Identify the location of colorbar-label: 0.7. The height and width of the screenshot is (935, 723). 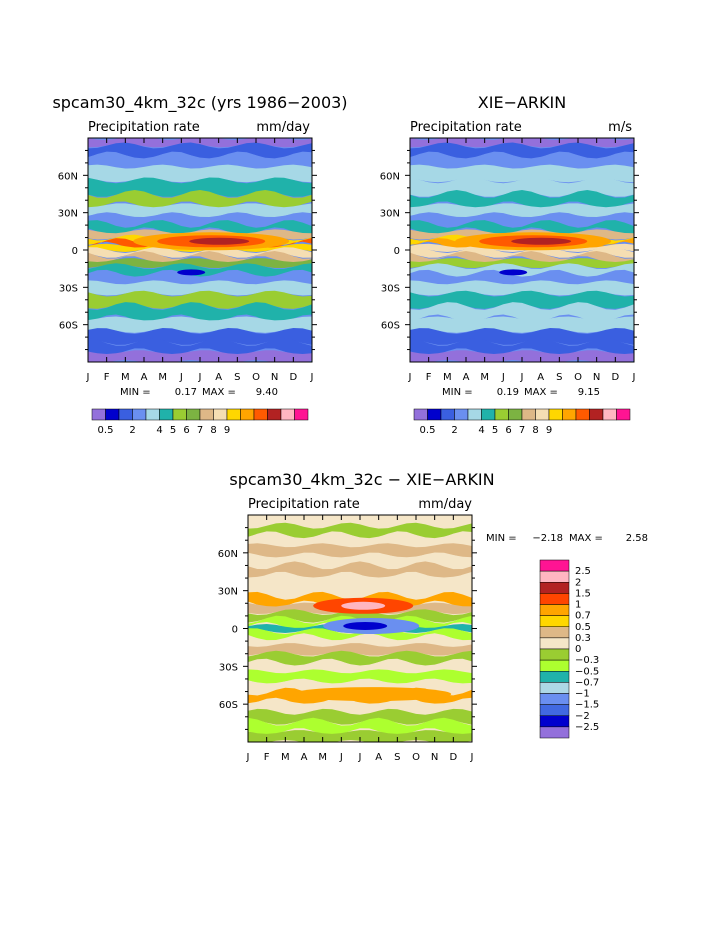
(583, 616).